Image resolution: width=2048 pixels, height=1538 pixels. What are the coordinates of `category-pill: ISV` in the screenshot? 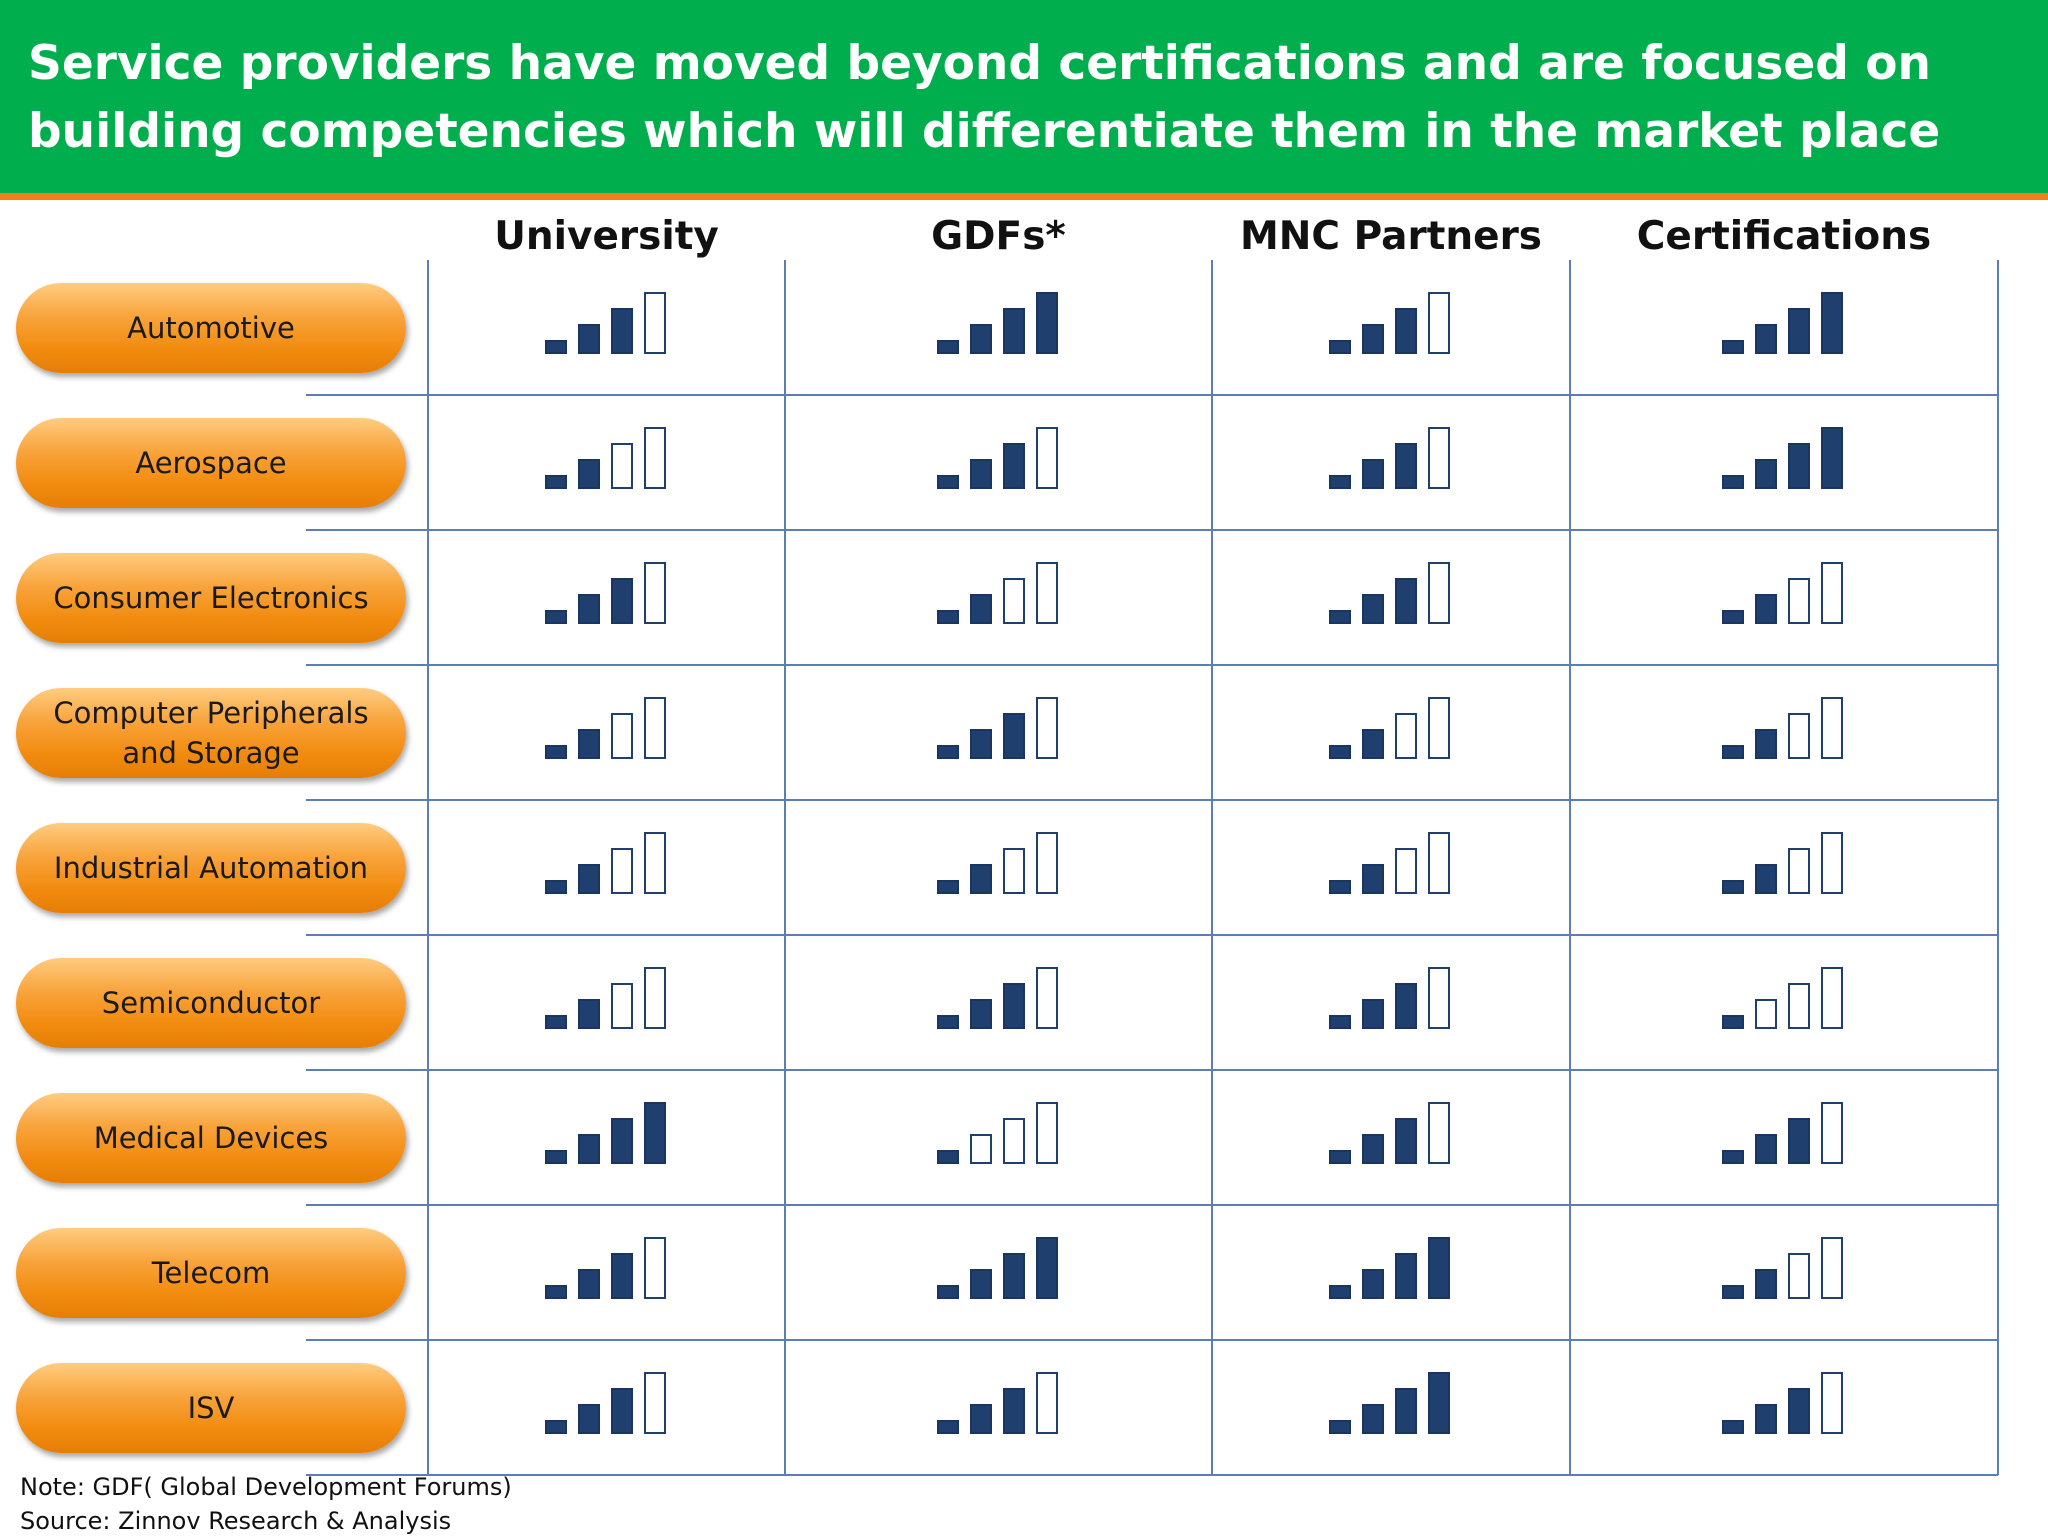 It's located at (211, 1407).